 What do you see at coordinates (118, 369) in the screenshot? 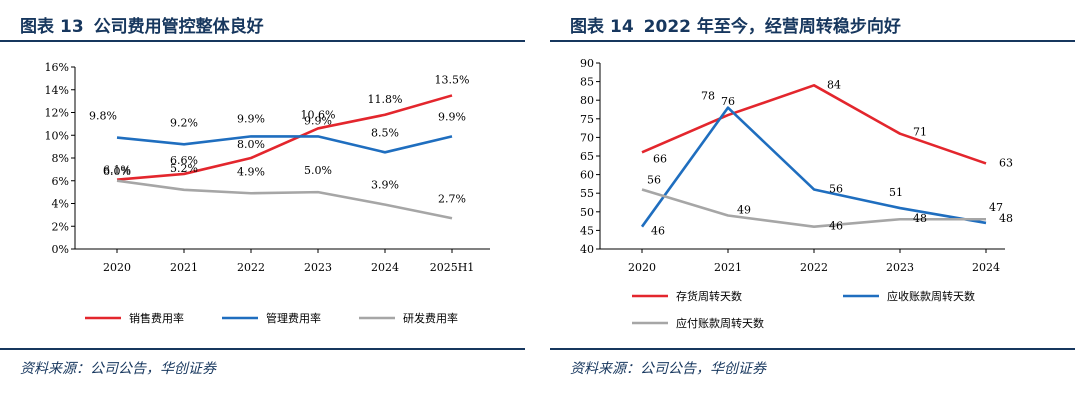
I see `left-source-note: 资料来源：公司公告，华创证券` at bounding box center [118, 369].